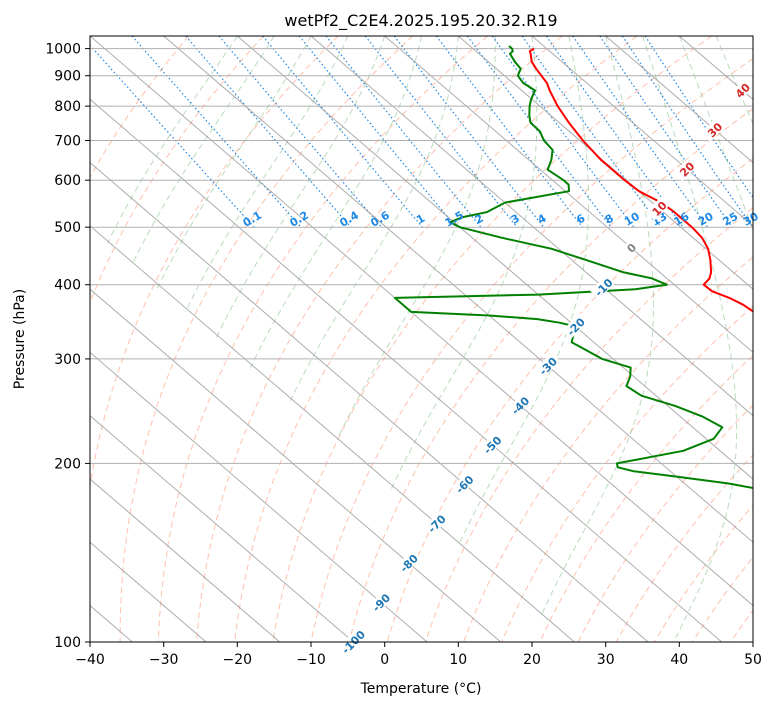 This screenshot has height=708, width=775. I want to click on x-tick-label: 10, so click(458, 660).